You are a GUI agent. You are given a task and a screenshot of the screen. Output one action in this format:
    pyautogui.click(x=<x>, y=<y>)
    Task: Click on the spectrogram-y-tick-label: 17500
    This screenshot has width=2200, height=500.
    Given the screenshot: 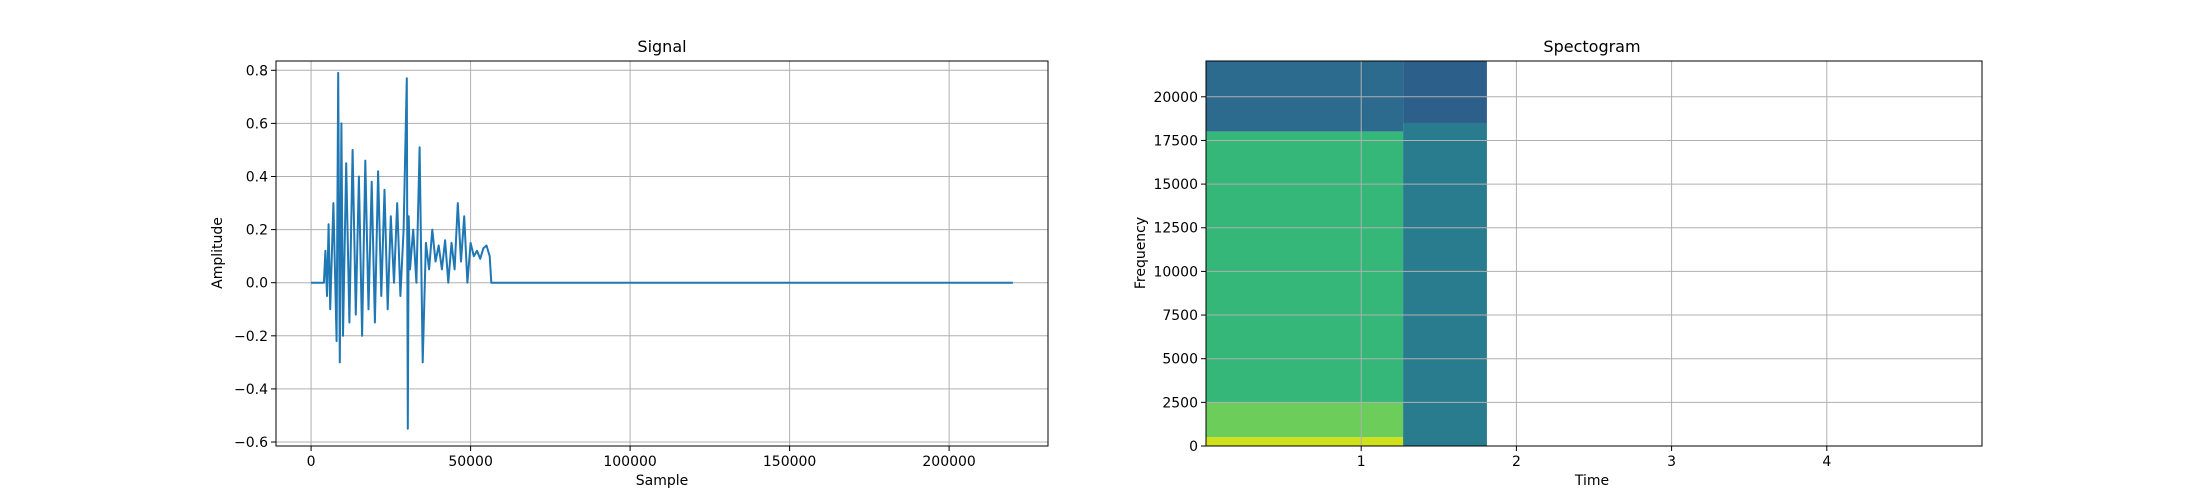 What is the action you would take?
    pyautogui.click(x=1175, y=141)
    